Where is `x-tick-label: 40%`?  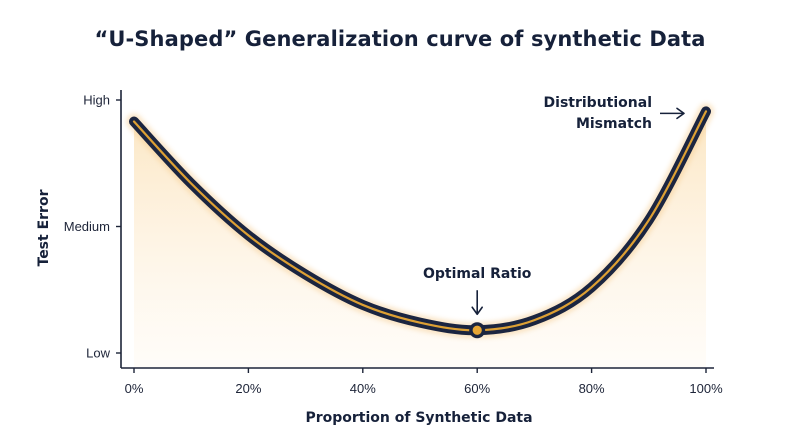 x-tick-label: 40% is located at coordinates (363, 388).